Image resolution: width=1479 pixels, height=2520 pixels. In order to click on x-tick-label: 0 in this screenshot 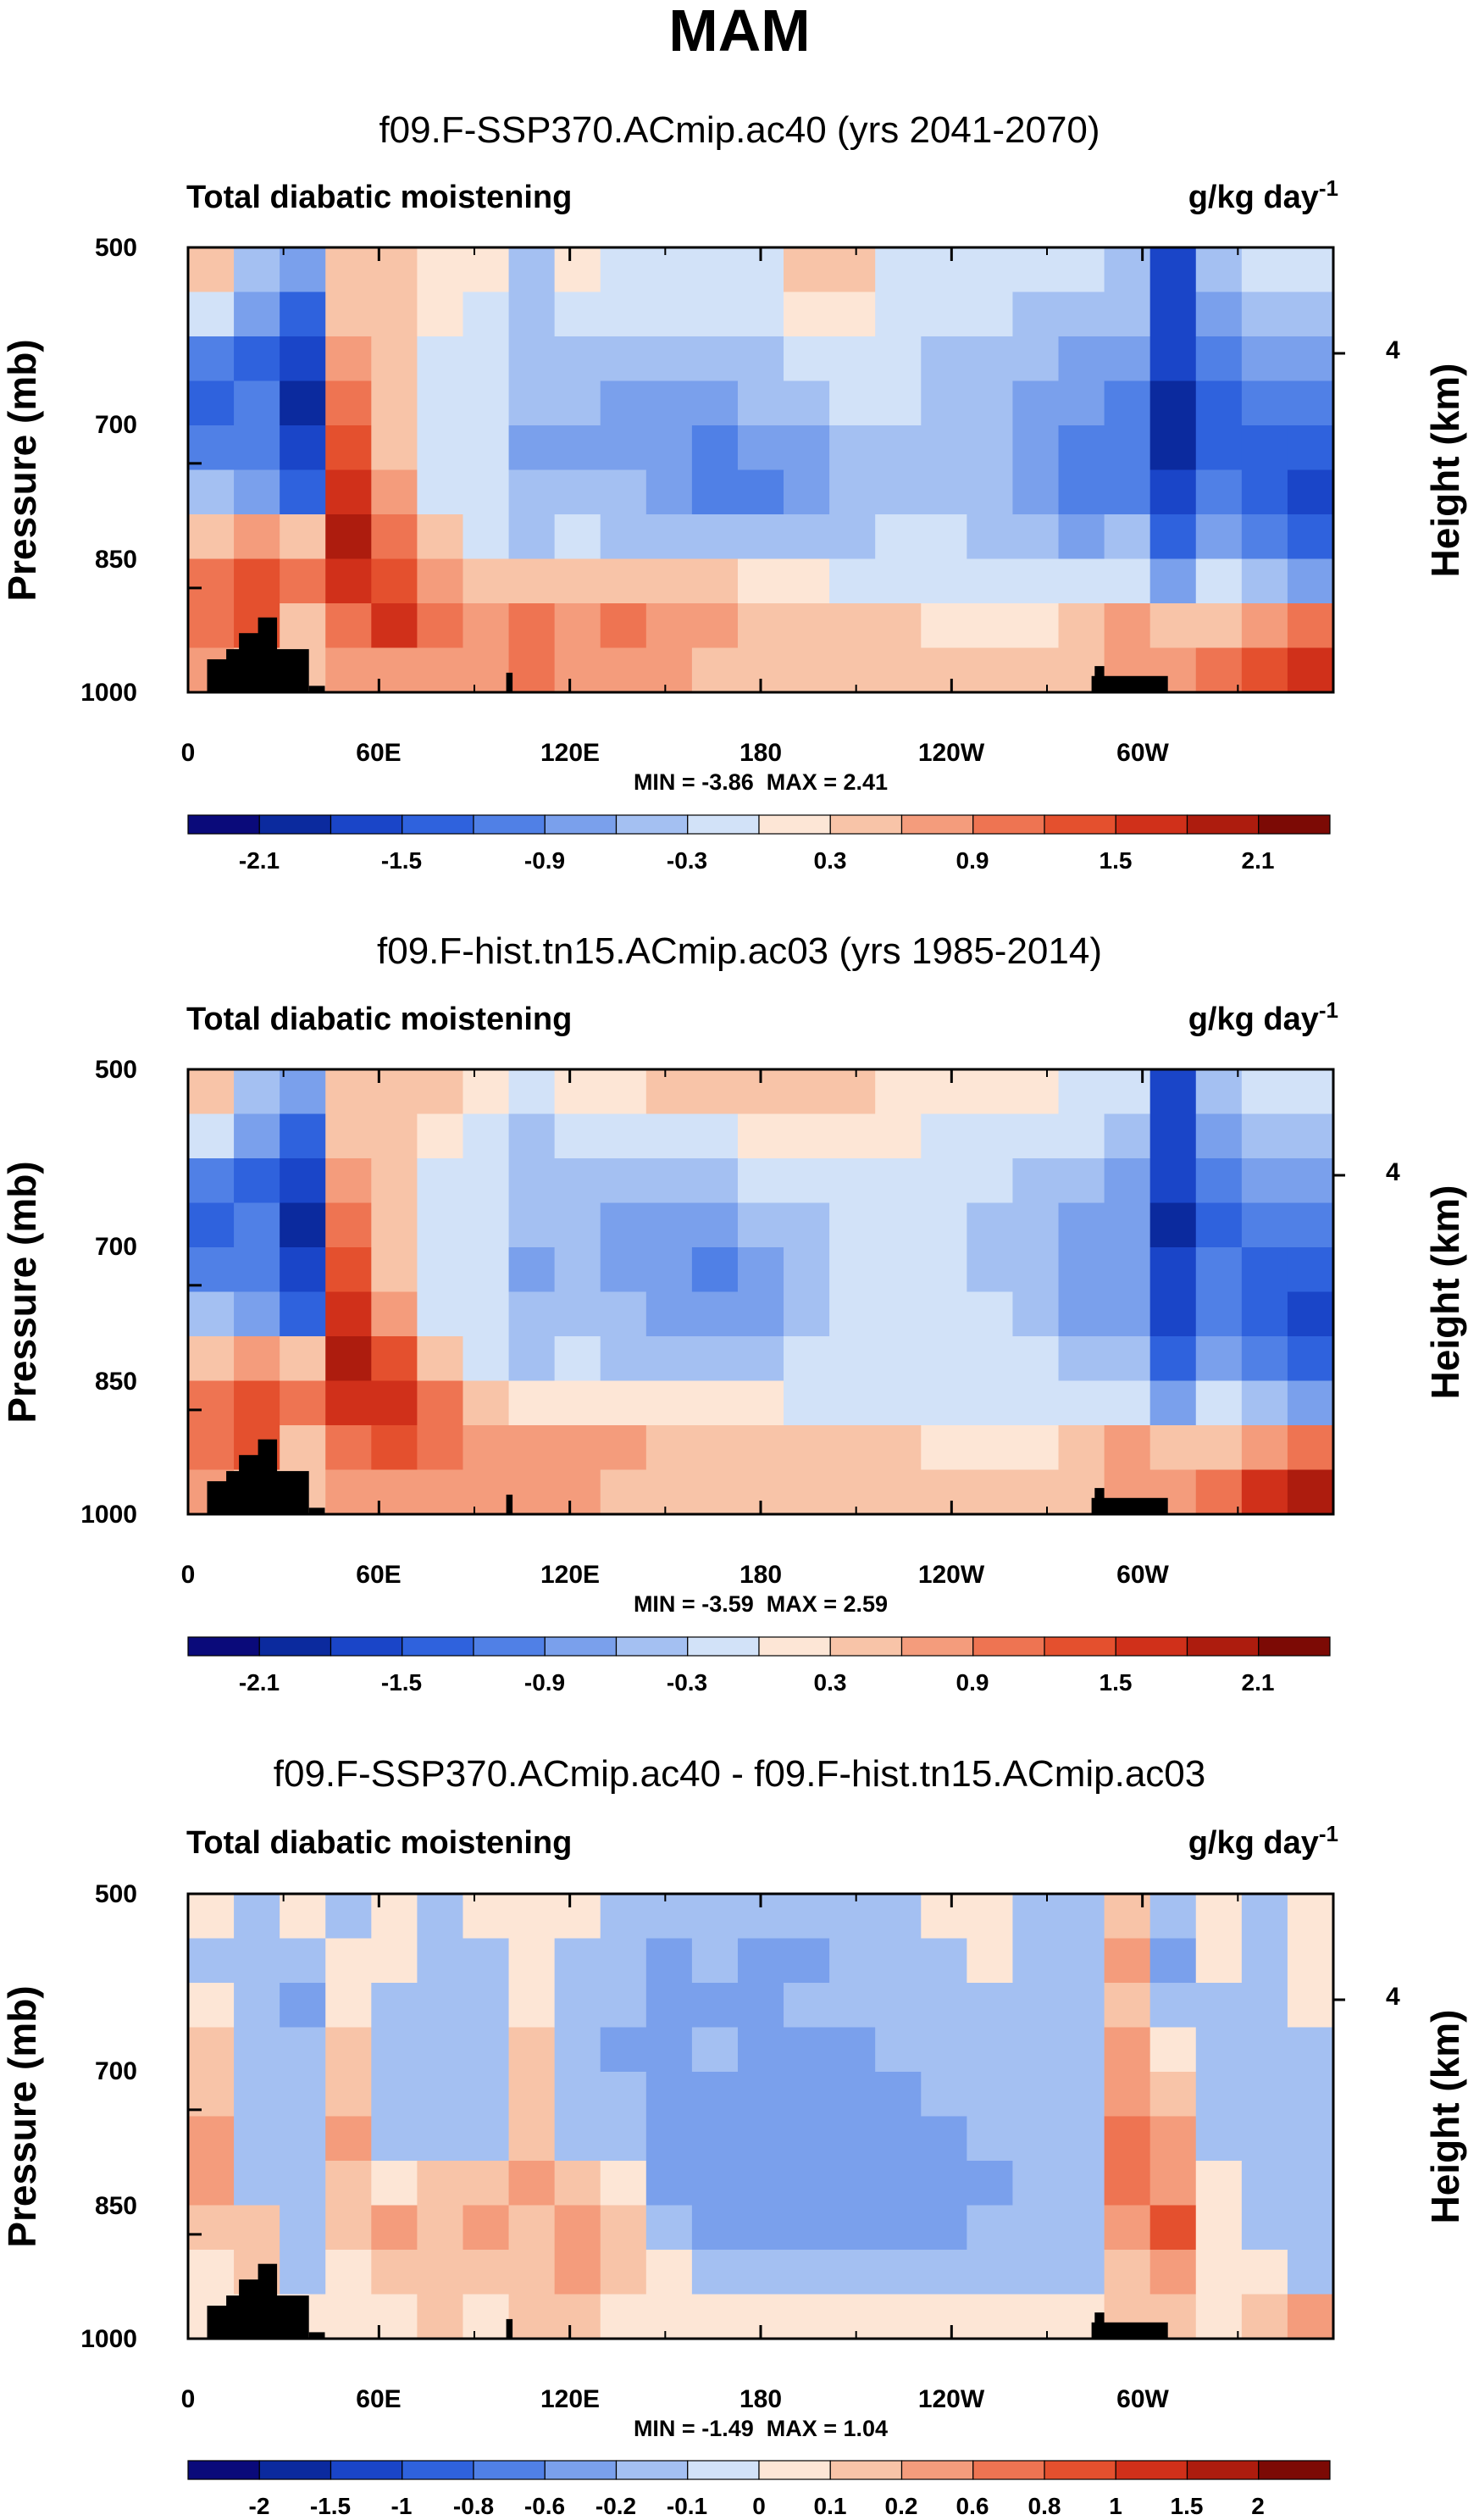, I will do `click(188, 2399)`.